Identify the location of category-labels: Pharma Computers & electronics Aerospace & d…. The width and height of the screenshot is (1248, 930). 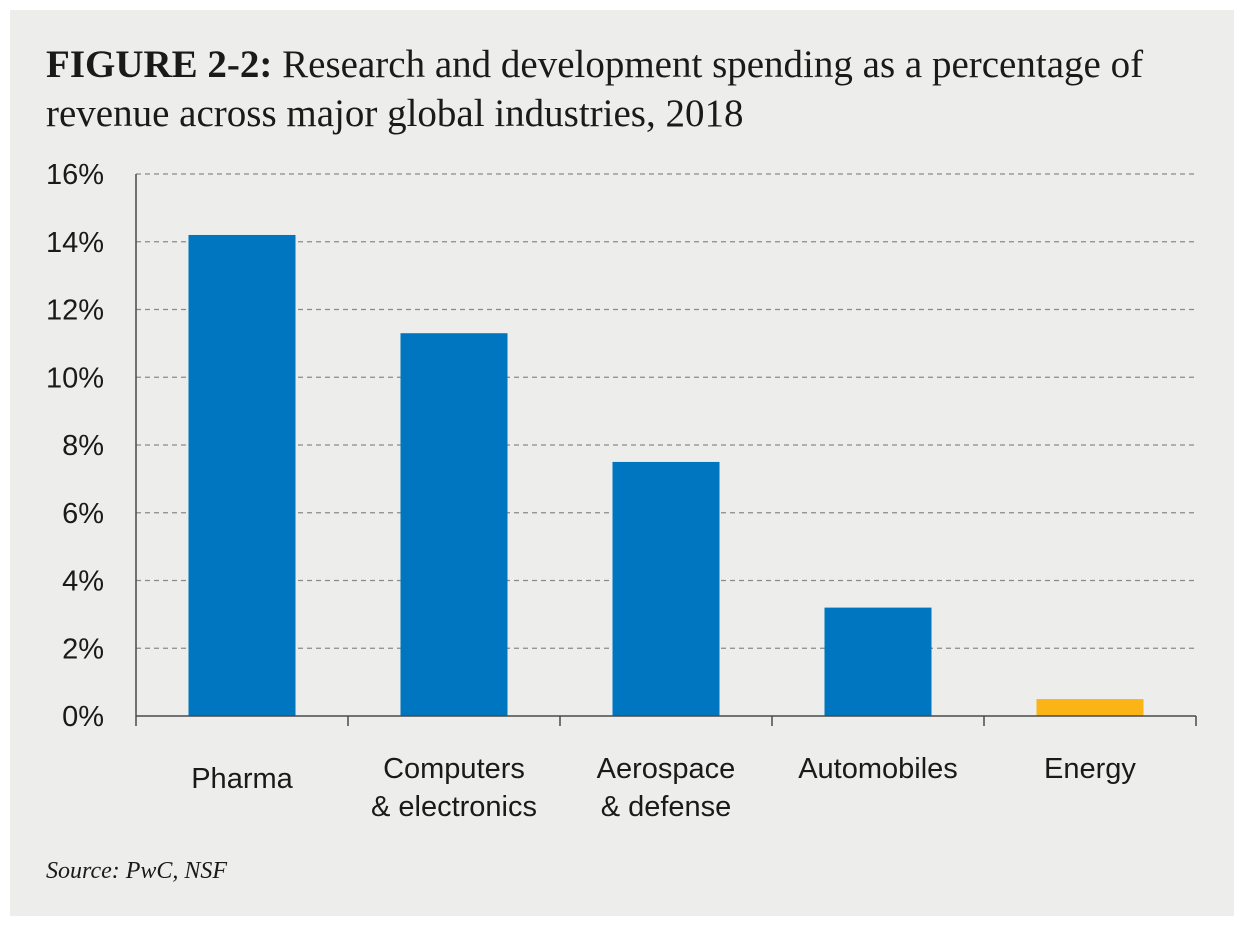
(663, 788).